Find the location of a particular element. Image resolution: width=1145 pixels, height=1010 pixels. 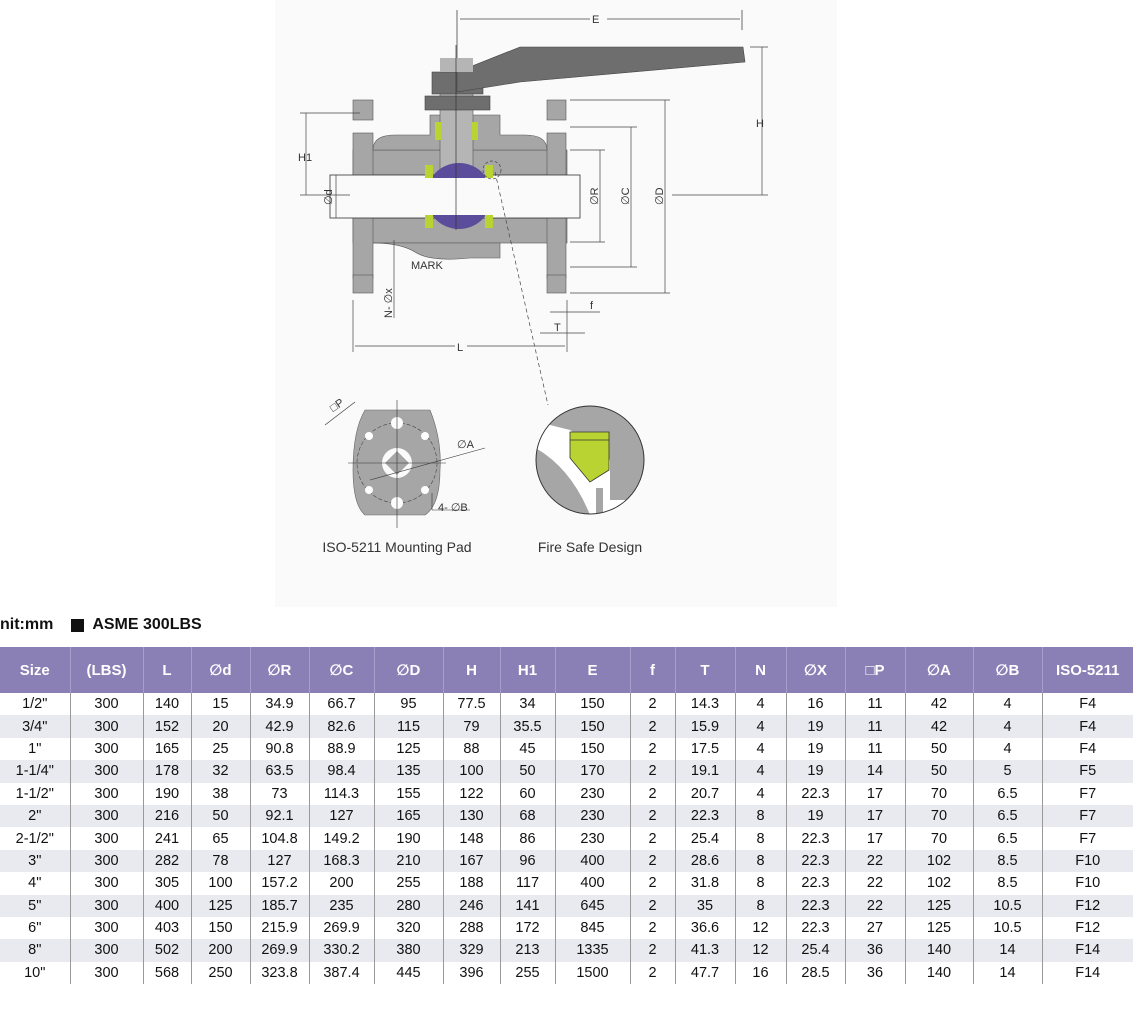

table-cell: 47.7 is located at coordinates (704, 973).